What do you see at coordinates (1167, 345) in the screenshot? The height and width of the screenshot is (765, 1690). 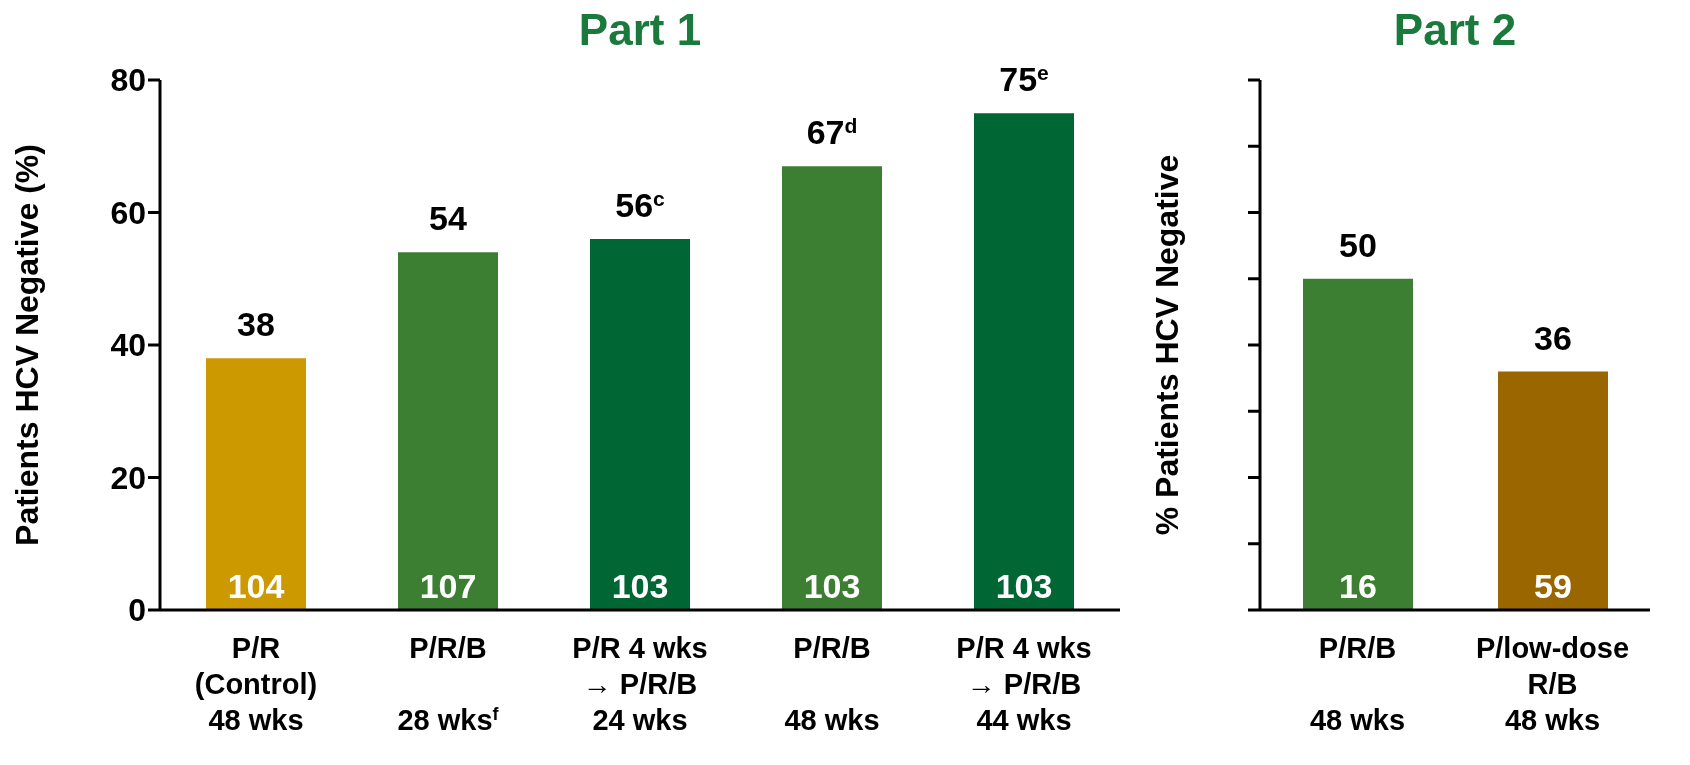 I see `y-axis-title: % Patients HCV Negative` at bounding box center [1167, 345].